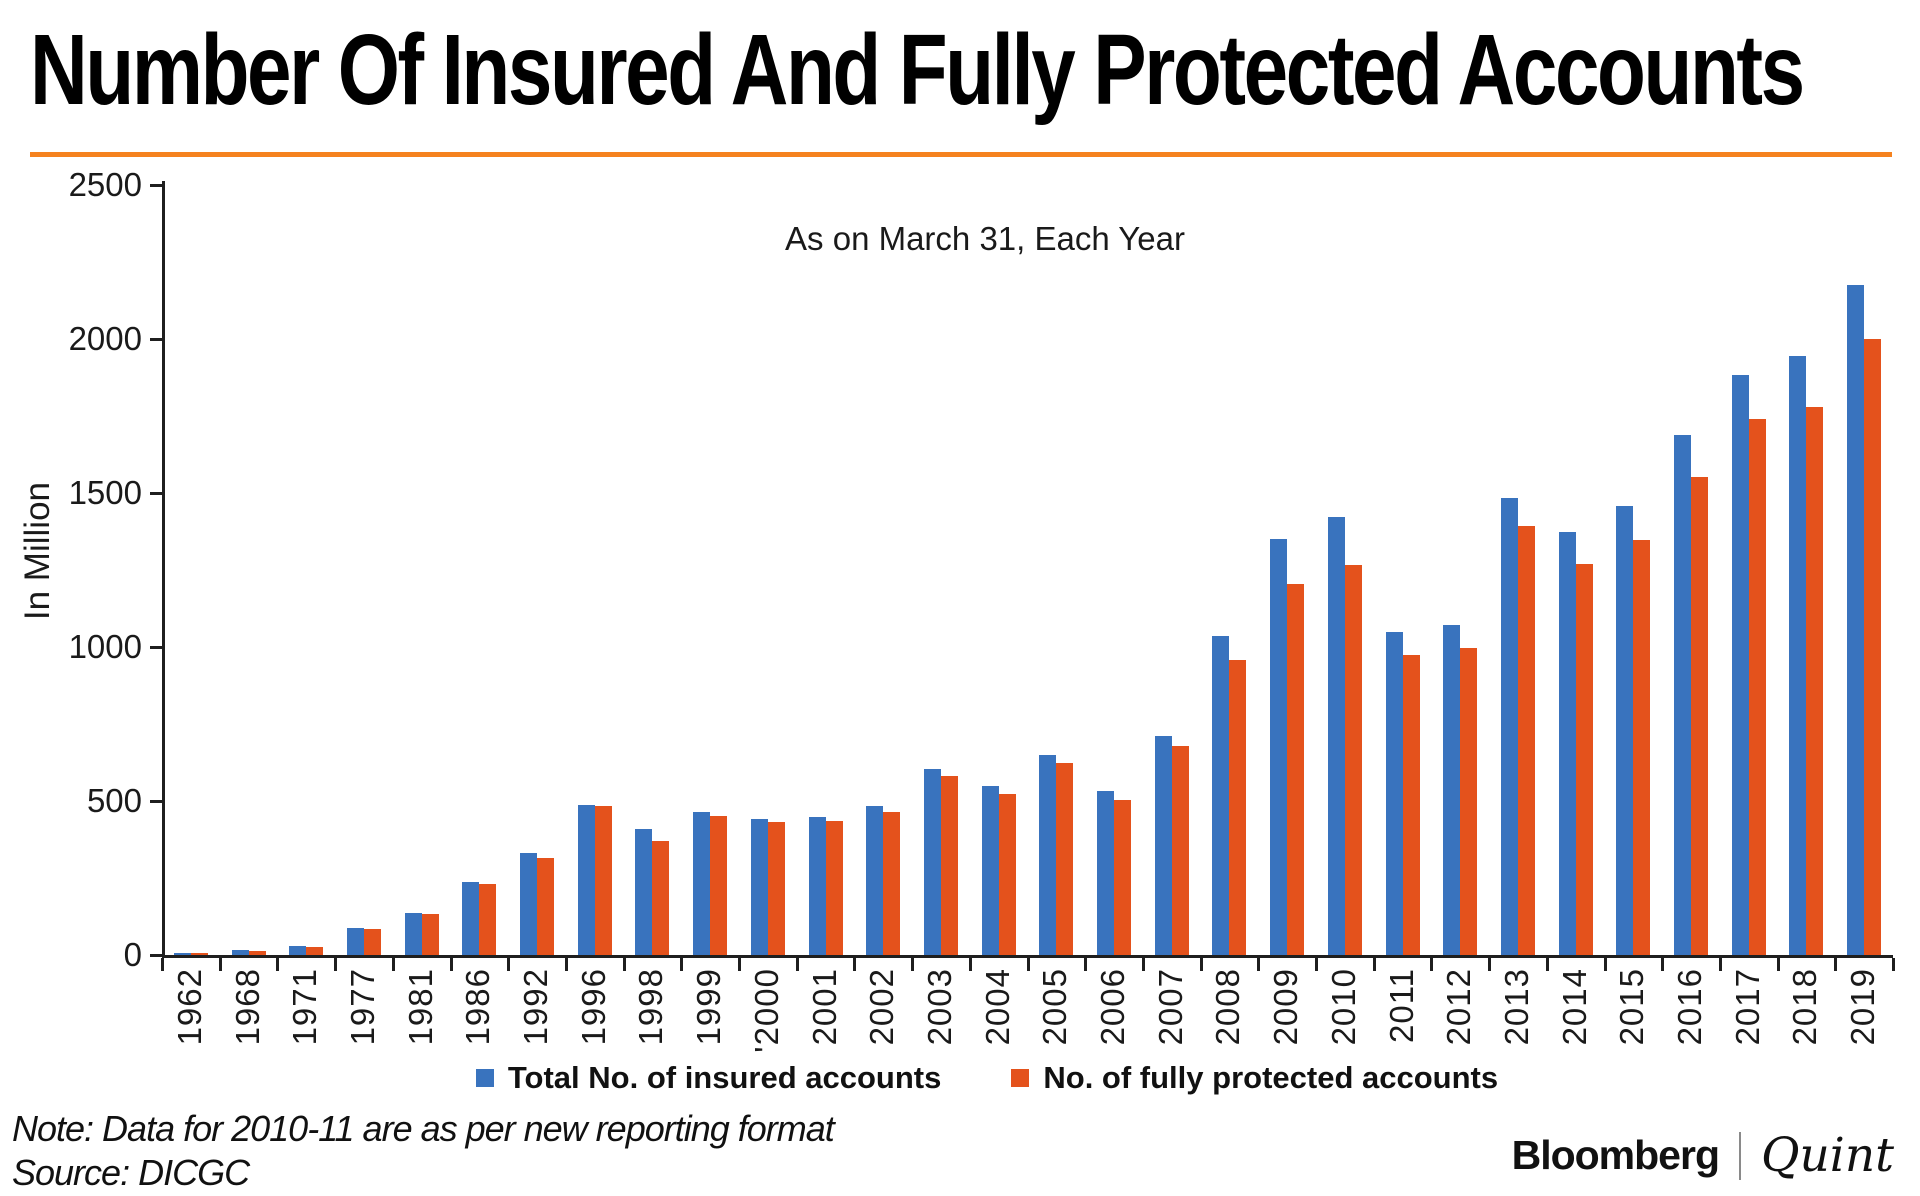 This screenshot has width=1920, height=1196. What do you see at coordinates (163, 569) in the screenshot?
I see `y-axis-line` at bounding box center [163, 569].